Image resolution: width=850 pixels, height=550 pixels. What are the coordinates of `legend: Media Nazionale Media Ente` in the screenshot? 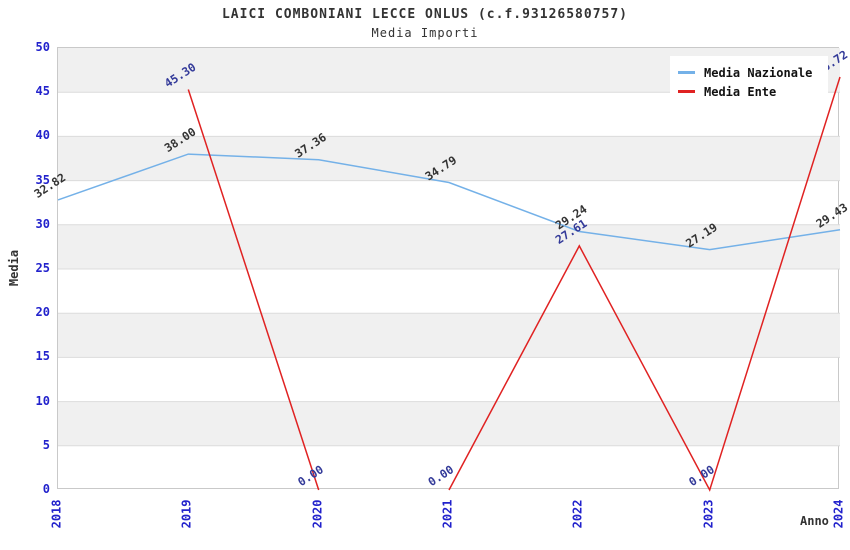 It's located at (749, 81).